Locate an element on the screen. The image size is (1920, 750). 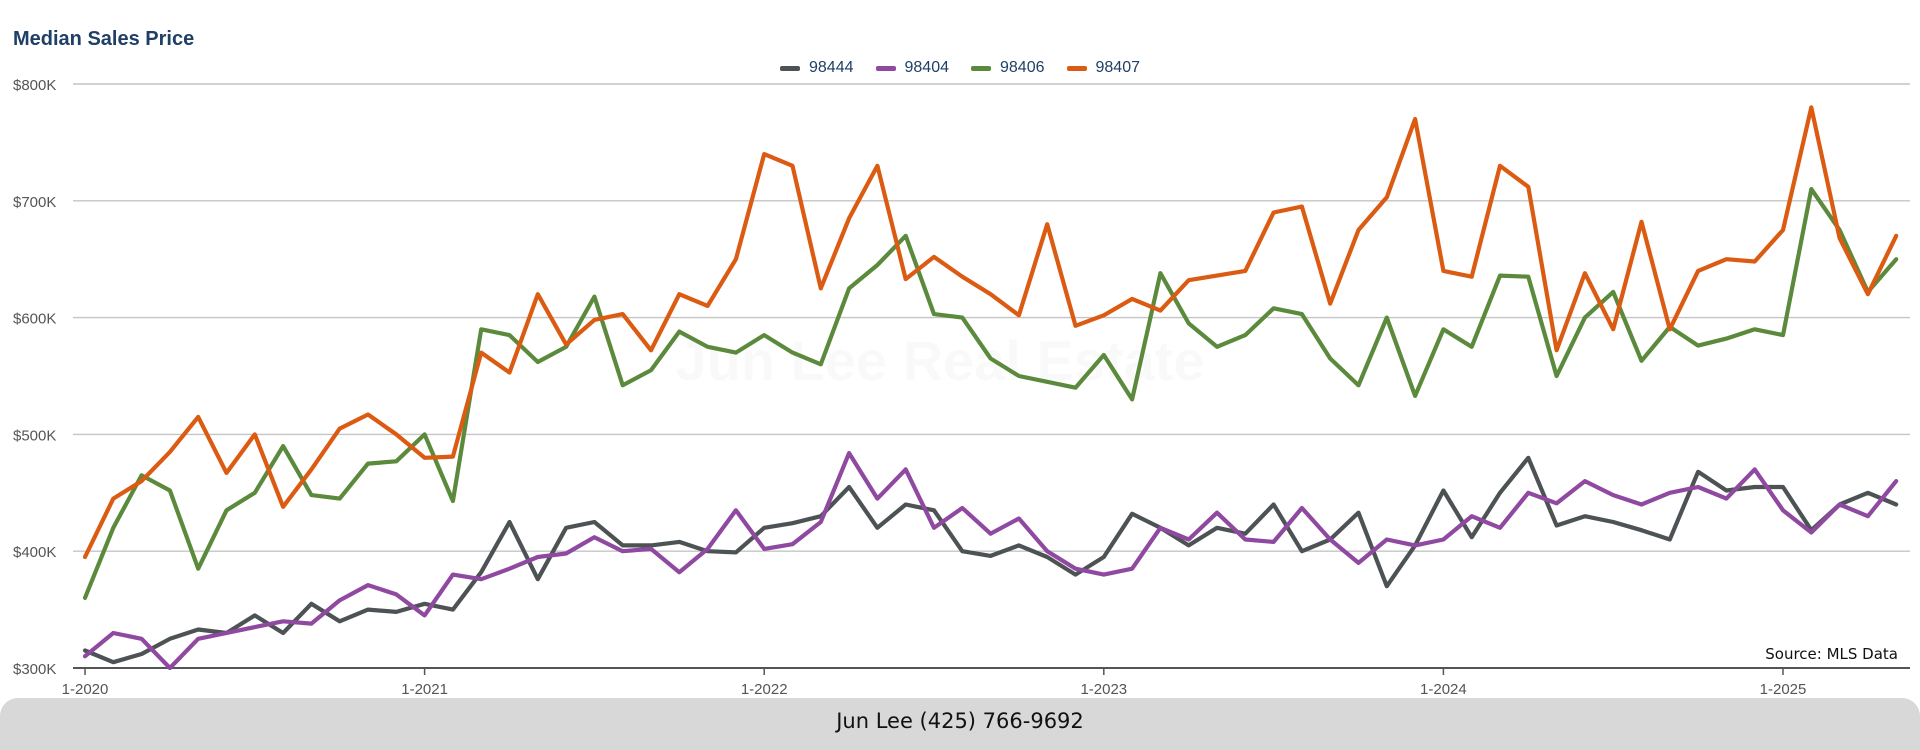
legend-item-98404: 98404 is located at coordinates (912, 68).